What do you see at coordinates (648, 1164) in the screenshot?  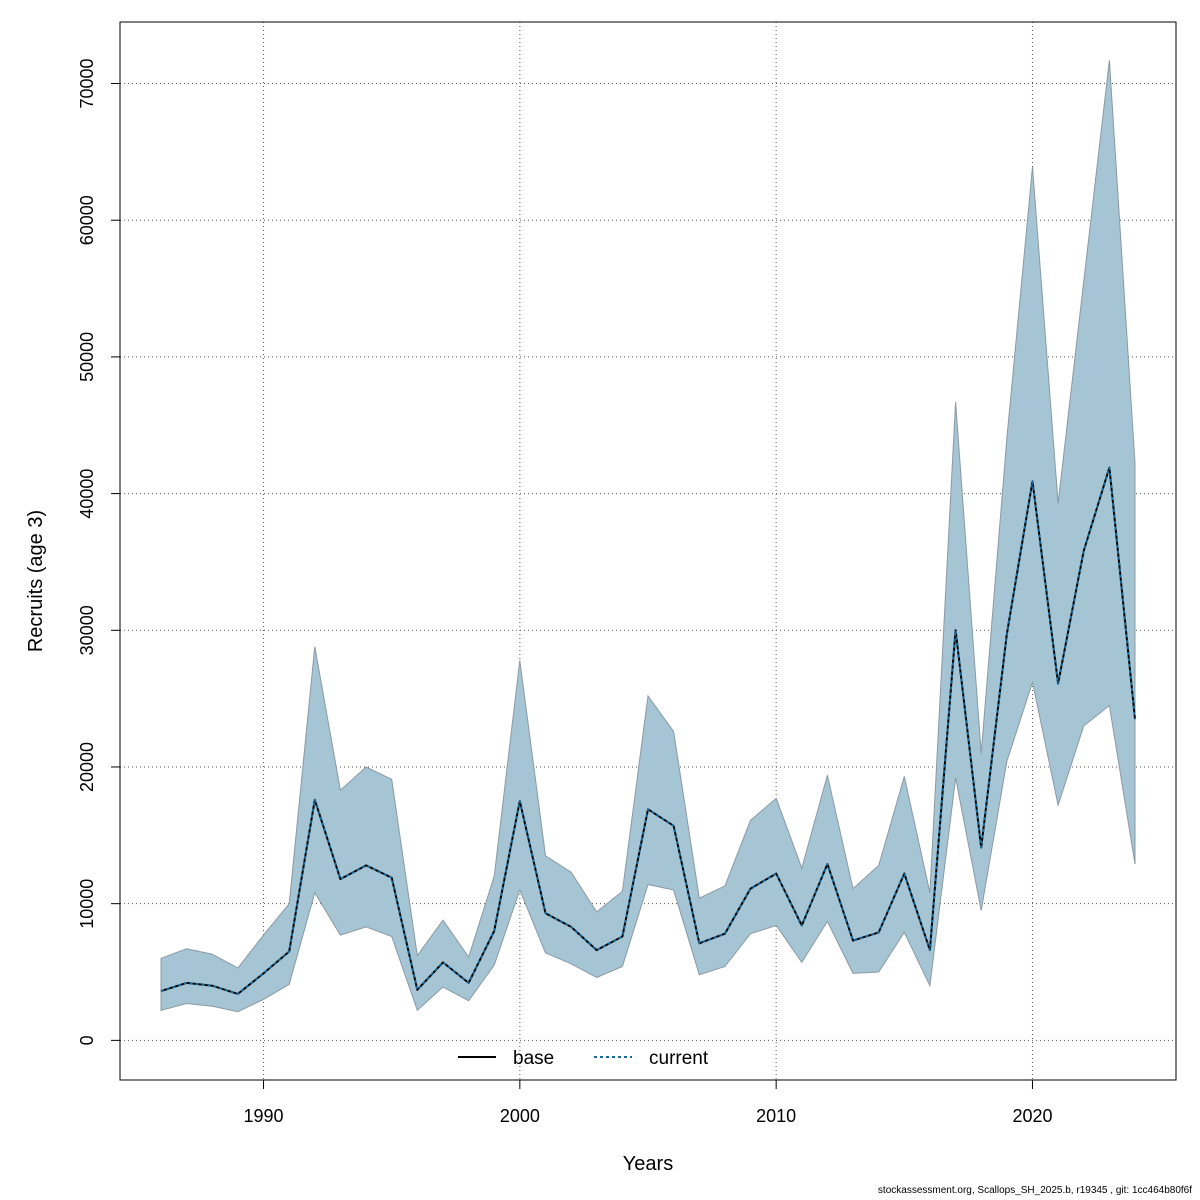 I see `x-axis-title: Years` at bounding box center [648, 1164].